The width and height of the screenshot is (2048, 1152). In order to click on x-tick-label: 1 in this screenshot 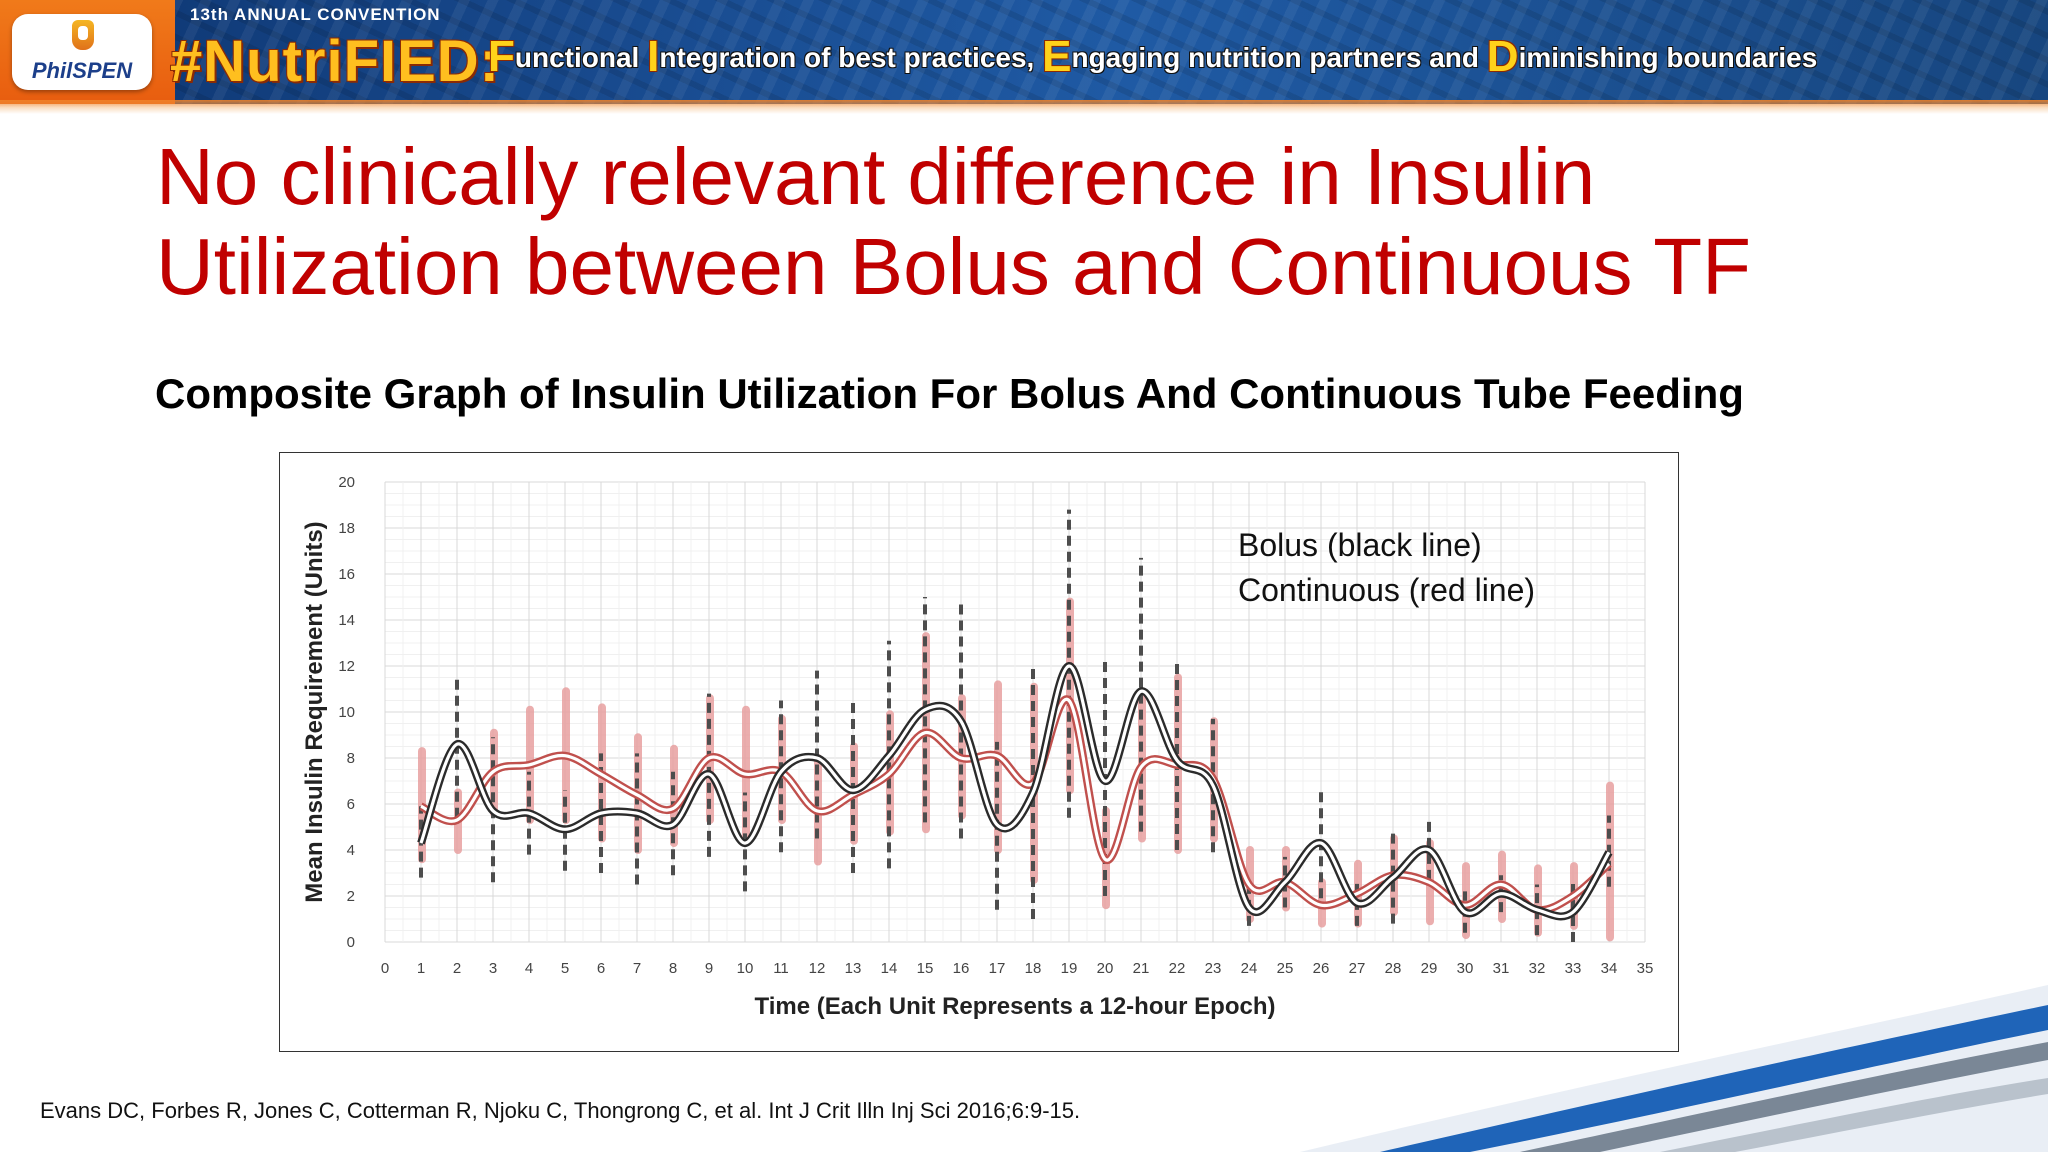, I will do `click(421, 968)`.